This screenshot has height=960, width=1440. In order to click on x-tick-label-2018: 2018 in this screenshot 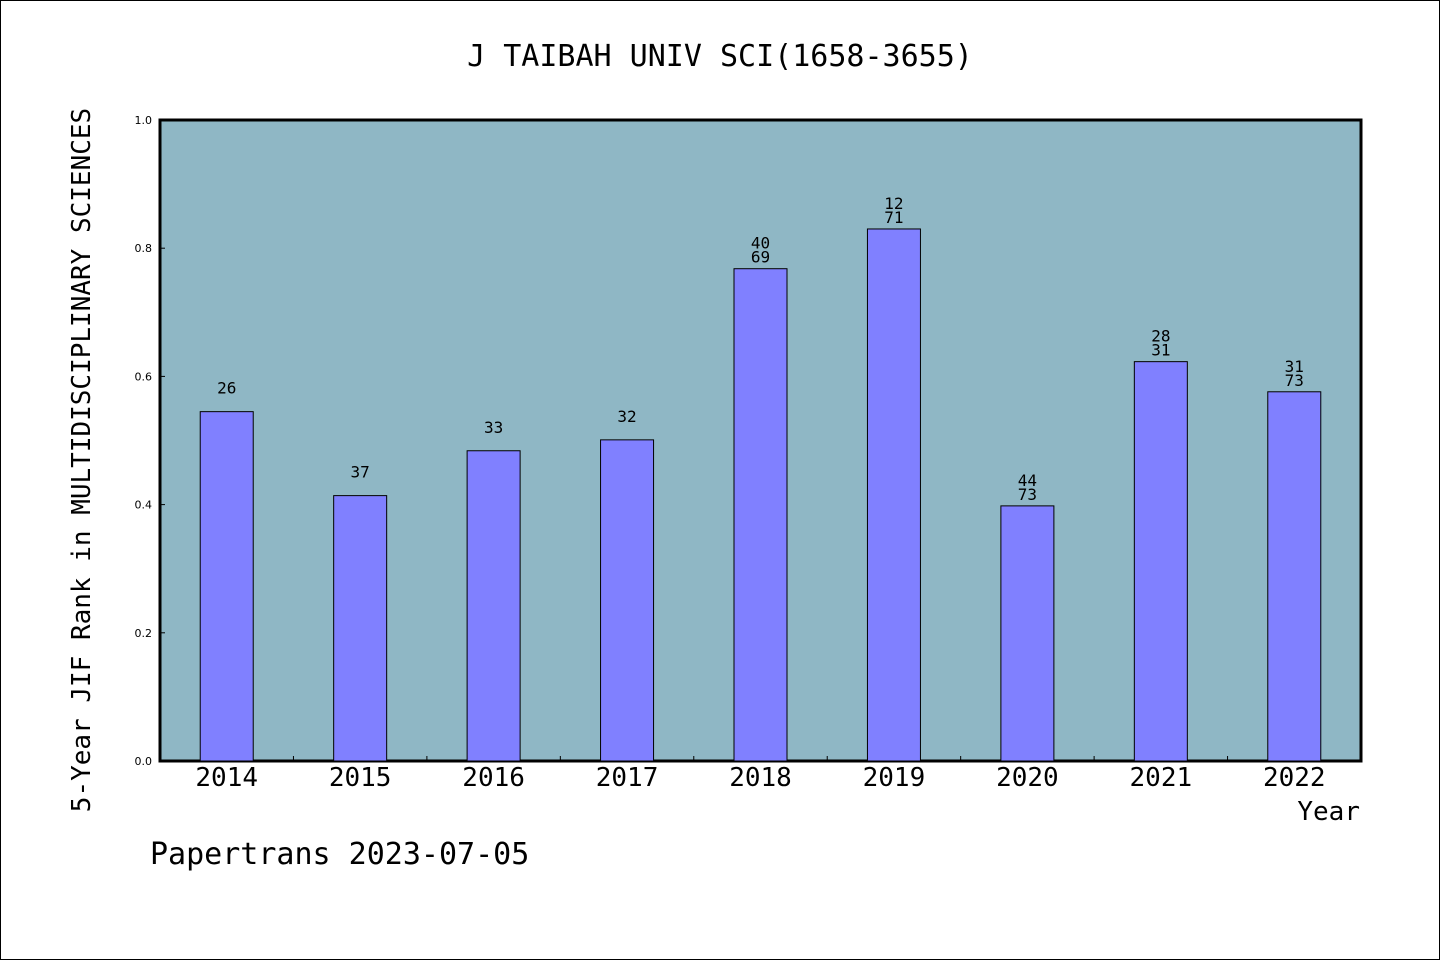, I will do `click(760, 778)`.